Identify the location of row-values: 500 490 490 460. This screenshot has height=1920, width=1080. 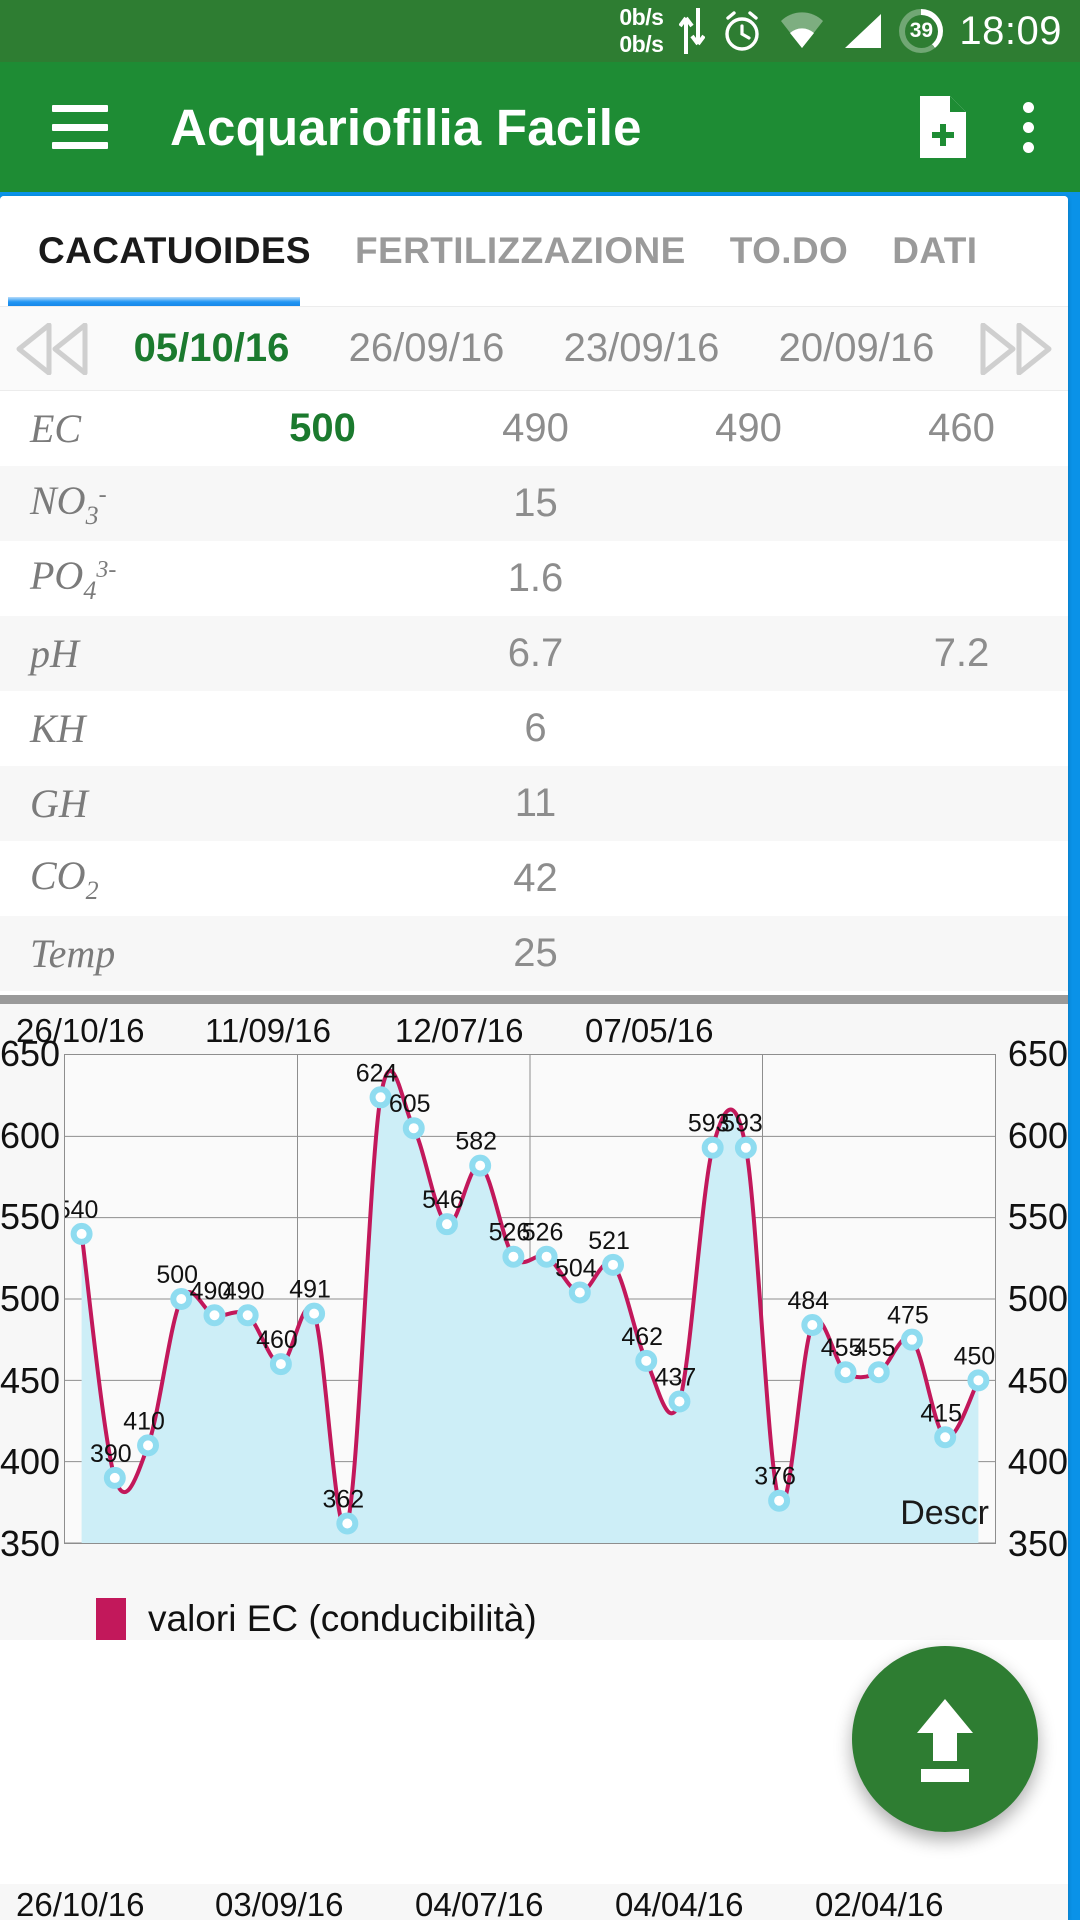
(642, 428).